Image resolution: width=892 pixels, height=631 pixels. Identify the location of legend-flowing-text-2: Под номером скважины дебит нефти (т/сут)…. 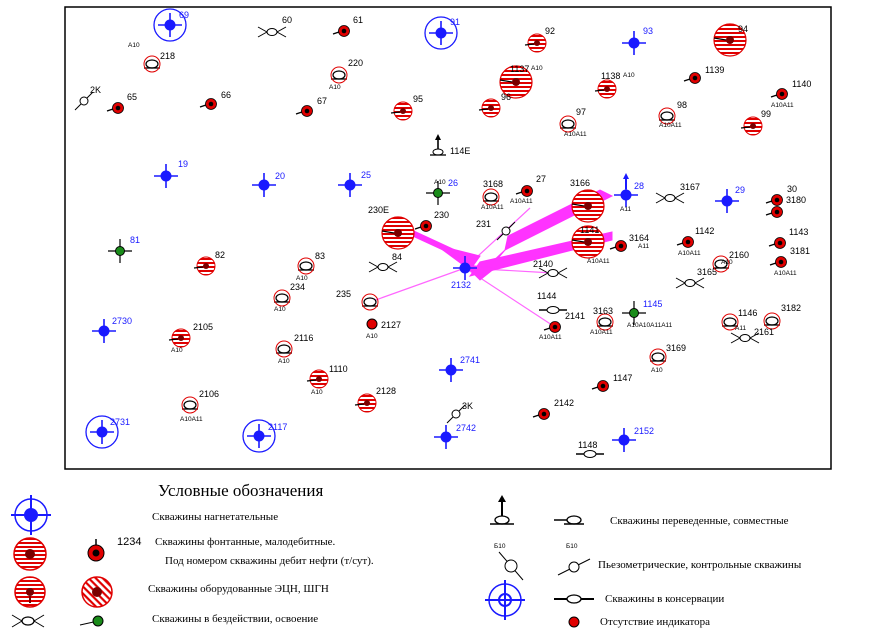
(269, 561).